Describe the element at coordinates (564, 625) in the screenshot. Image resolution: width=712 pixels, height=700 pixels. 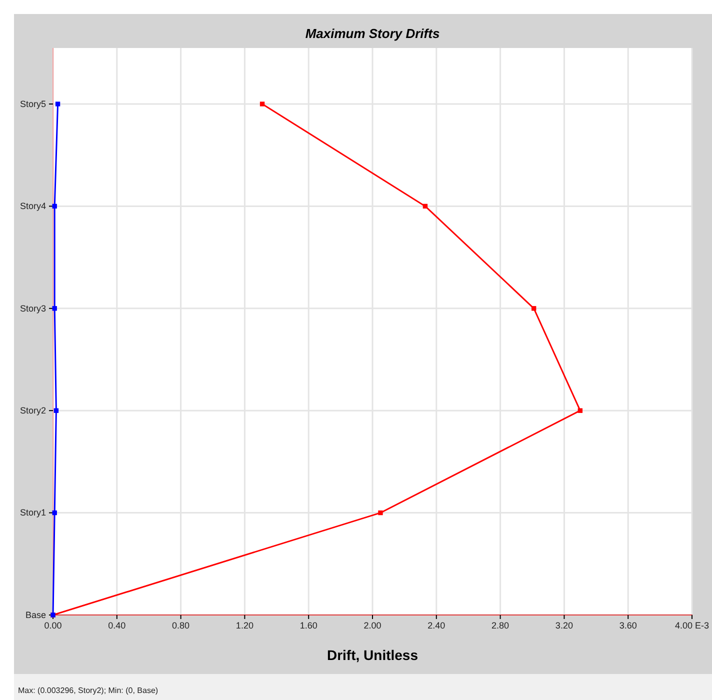
I see `x-tick-label: 3.20` at that location.